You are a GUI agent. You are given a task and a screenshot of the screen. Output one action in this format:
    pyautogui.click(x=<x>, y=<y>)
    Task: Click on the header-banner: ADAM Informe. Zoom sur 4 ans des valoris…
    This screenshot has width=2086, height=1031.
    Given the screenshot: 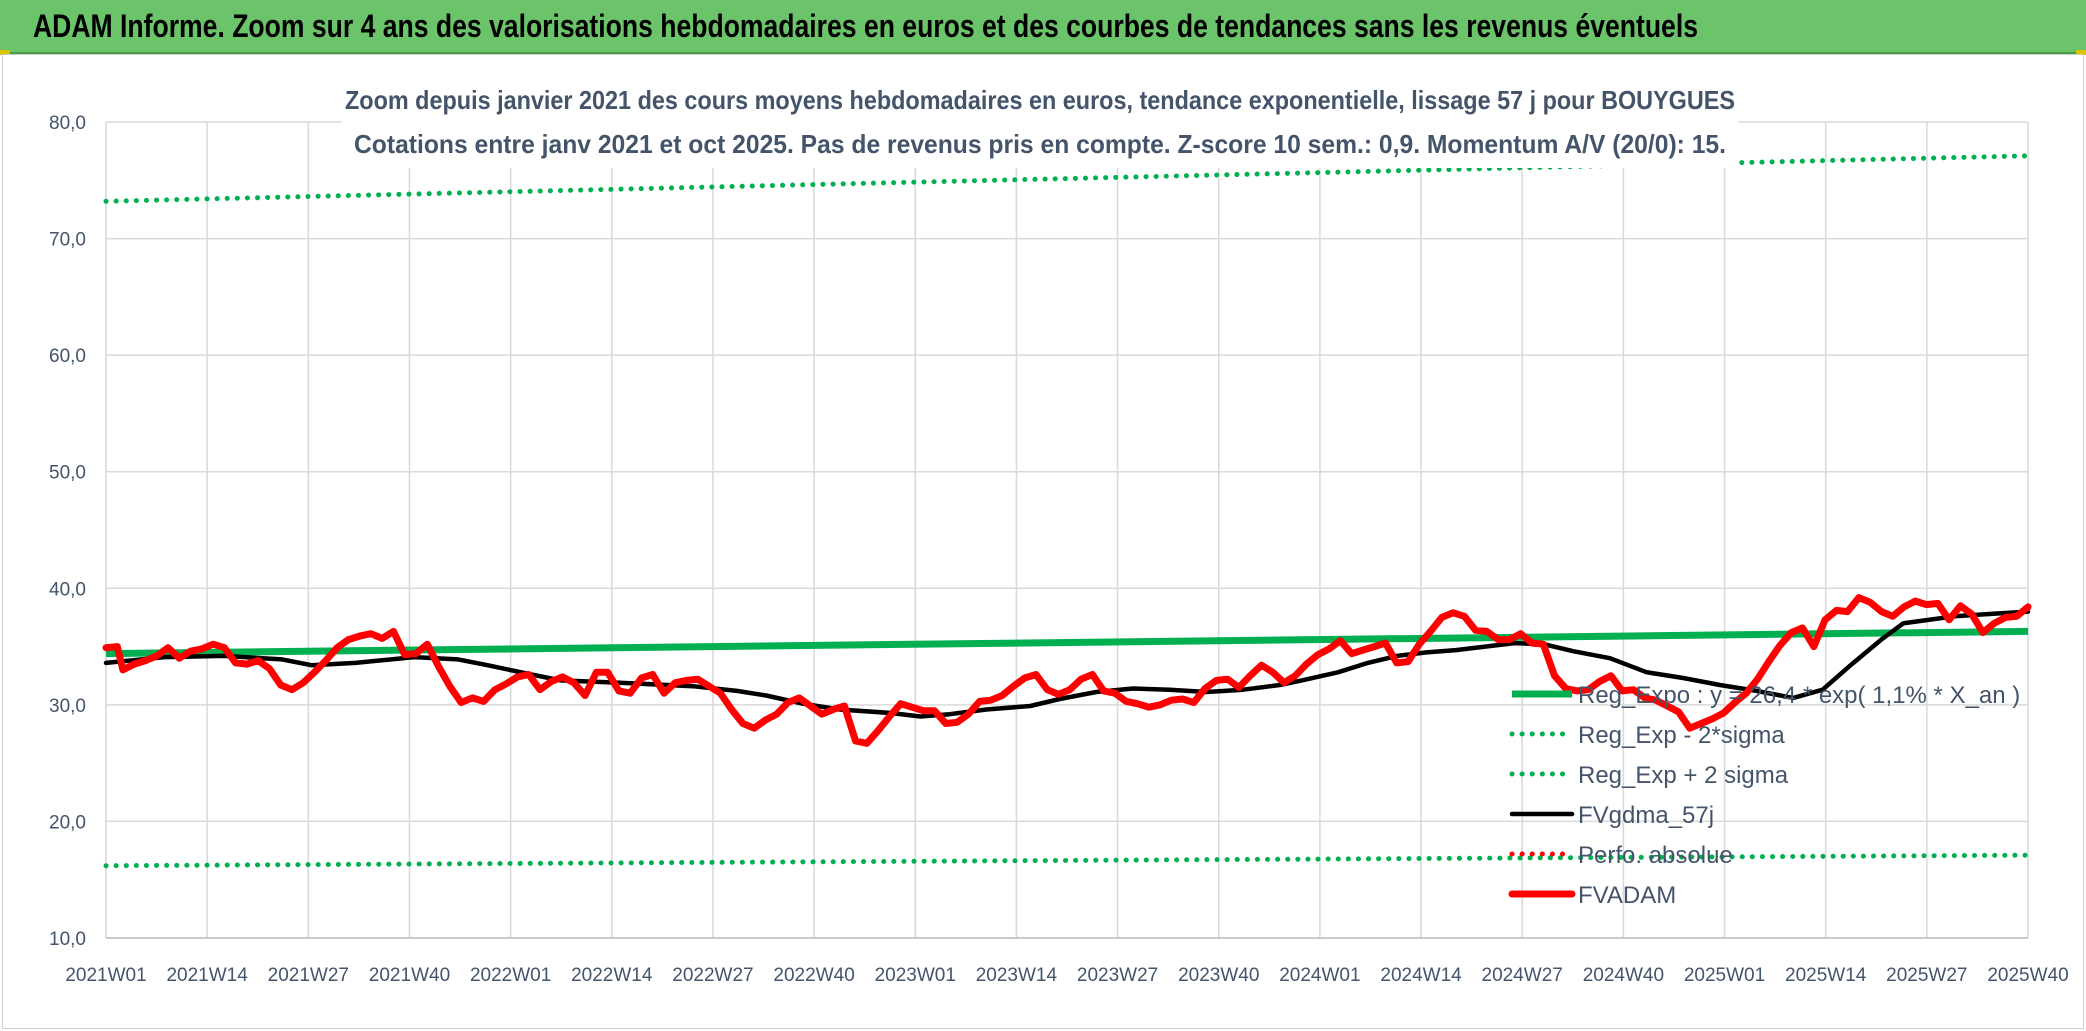 What is the action you would take?
    pyautogui.click(x=1043, y=27)
    